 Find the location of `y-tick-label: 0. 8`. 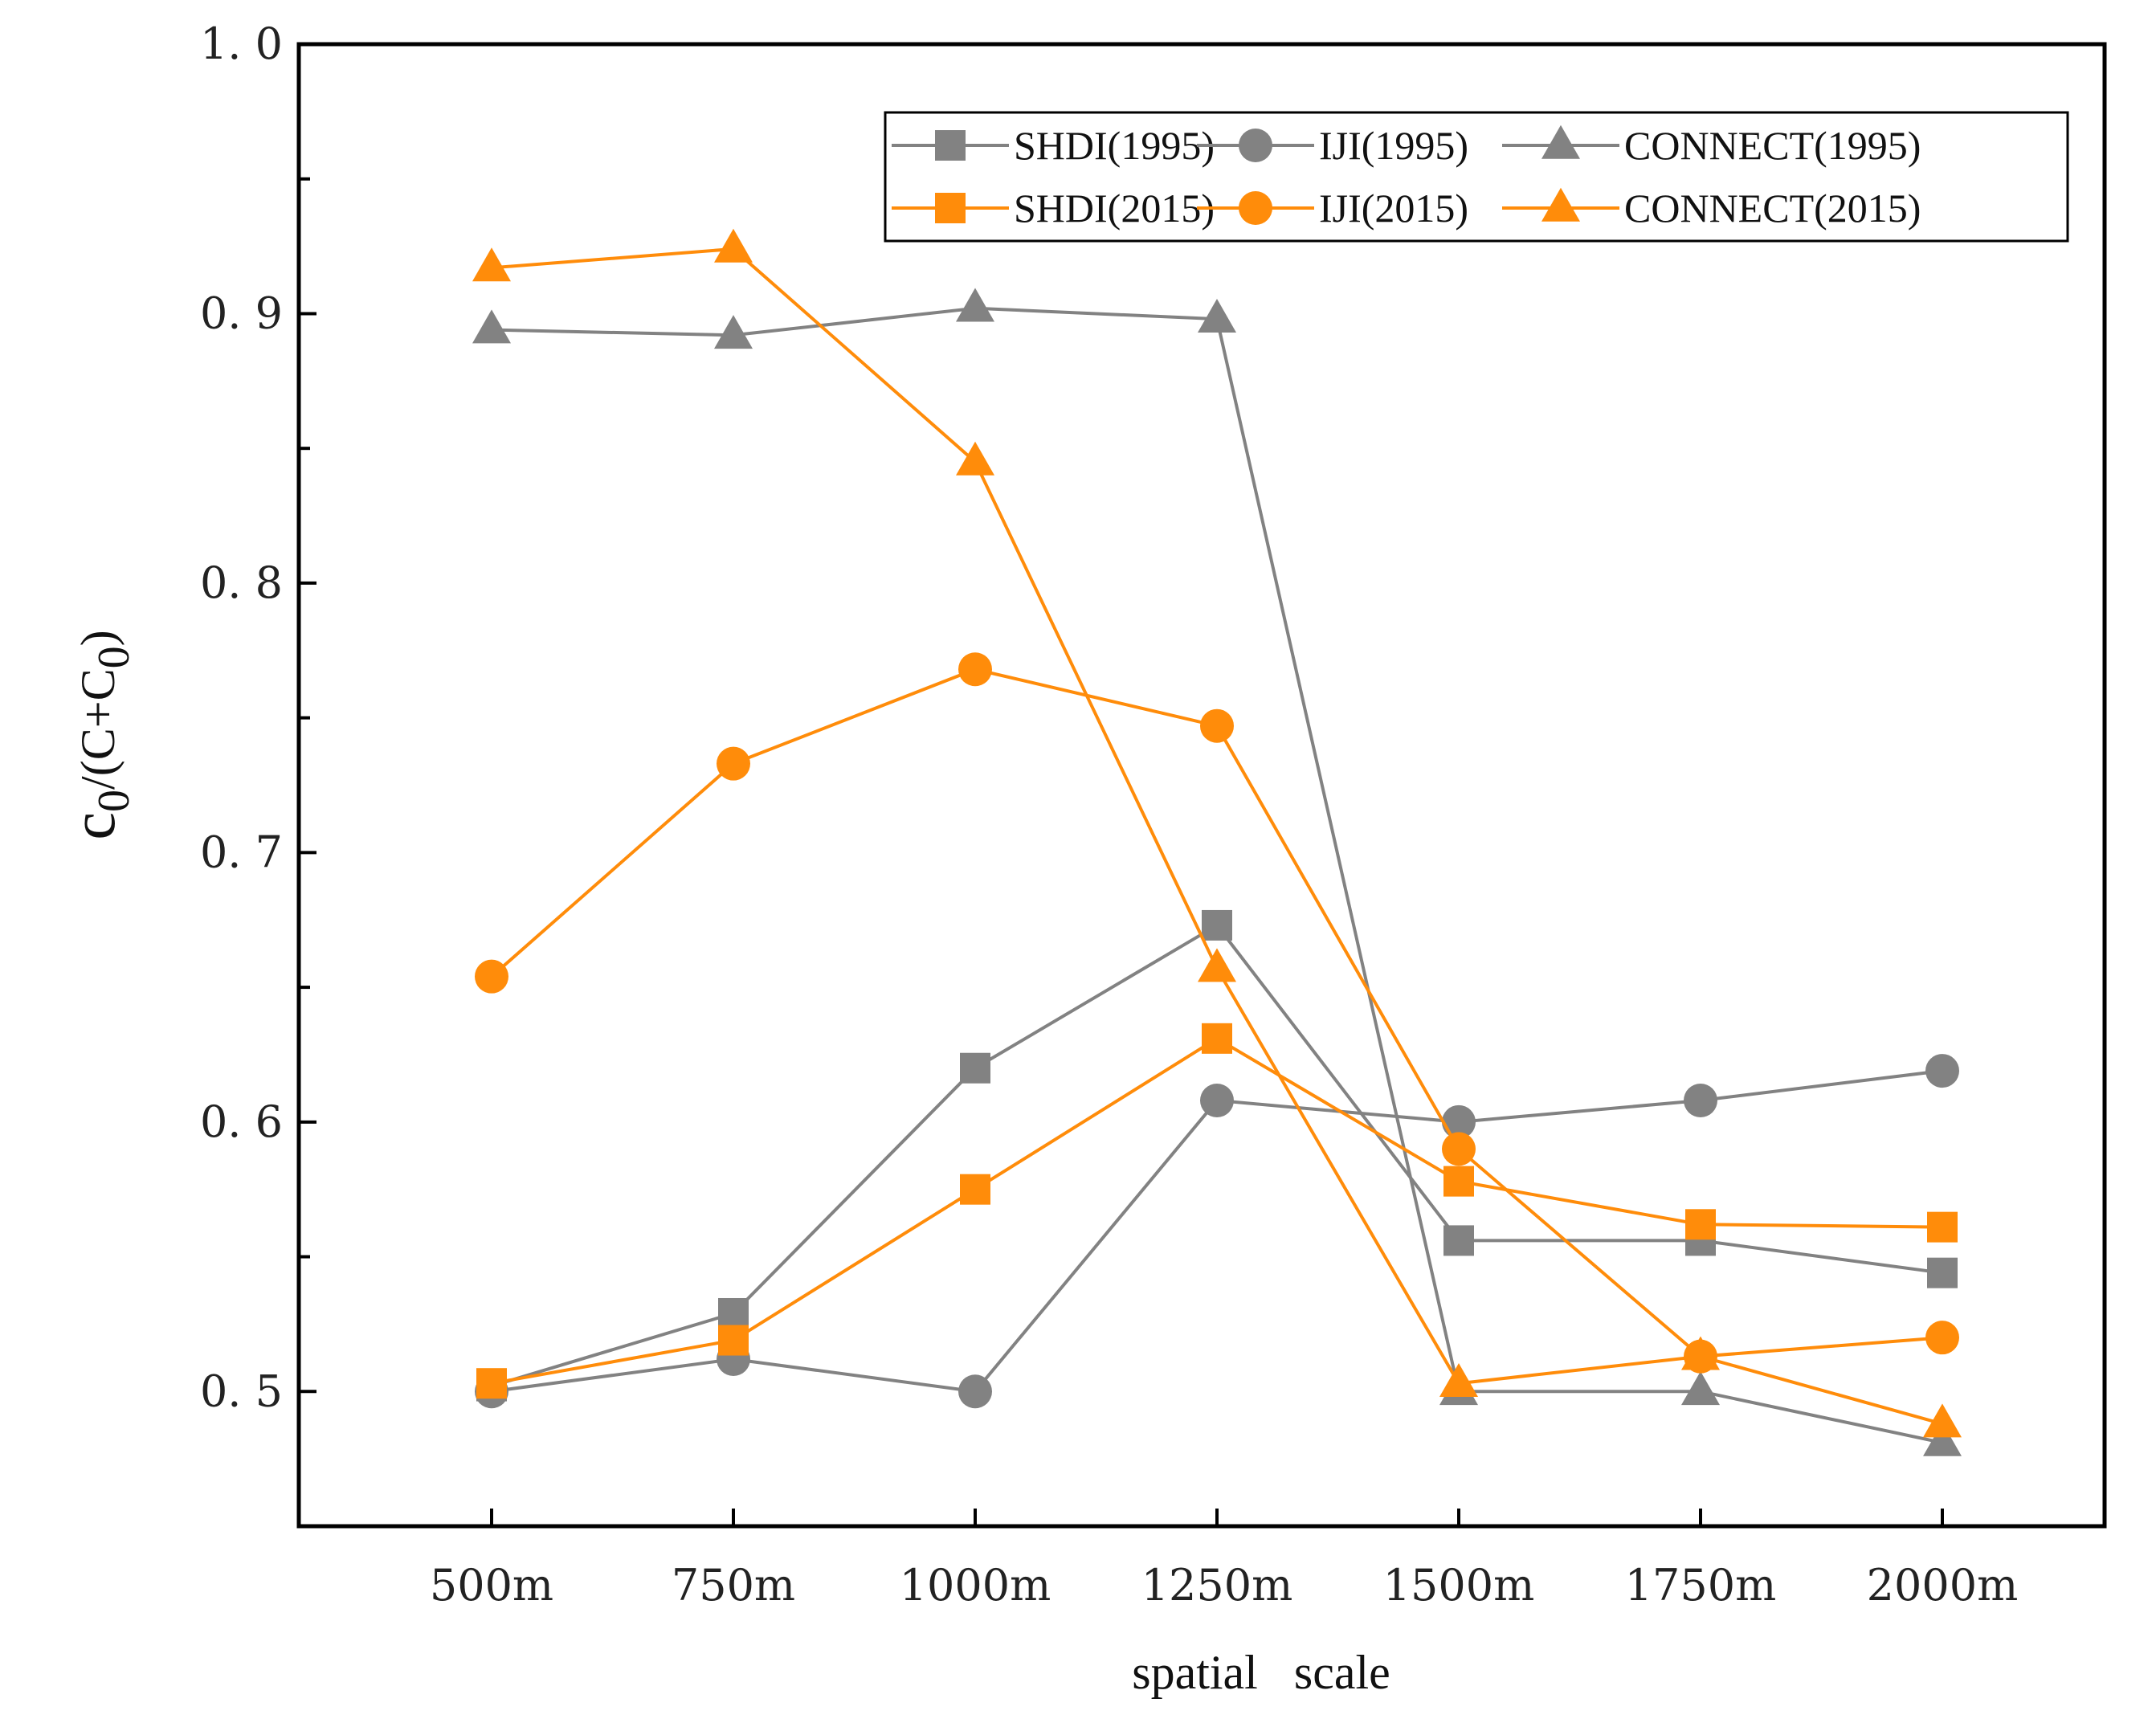

y-tick-label: 0. 8 is located at coordinates (242, 582).